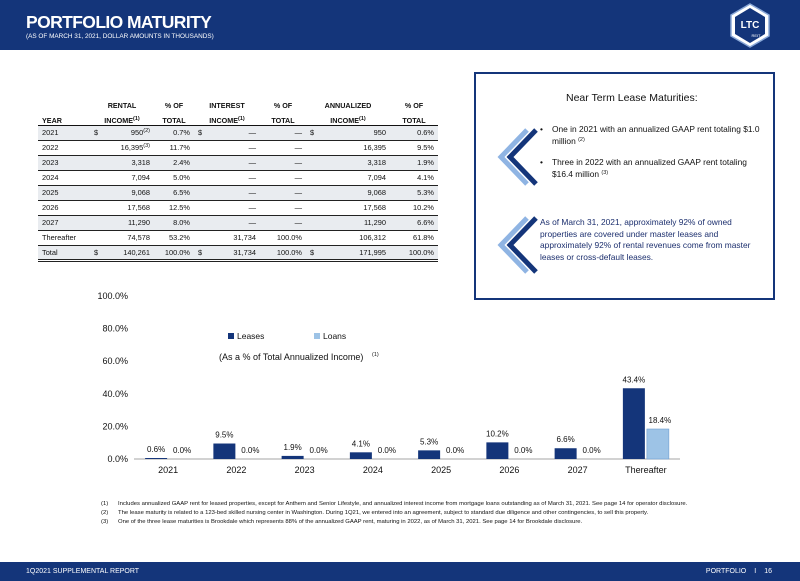 The width and height of the screenshot is (800, 581). Describe the element at coordinates (517, 157) in the screenshot. I see `chevron-arrows-icon` at that location.